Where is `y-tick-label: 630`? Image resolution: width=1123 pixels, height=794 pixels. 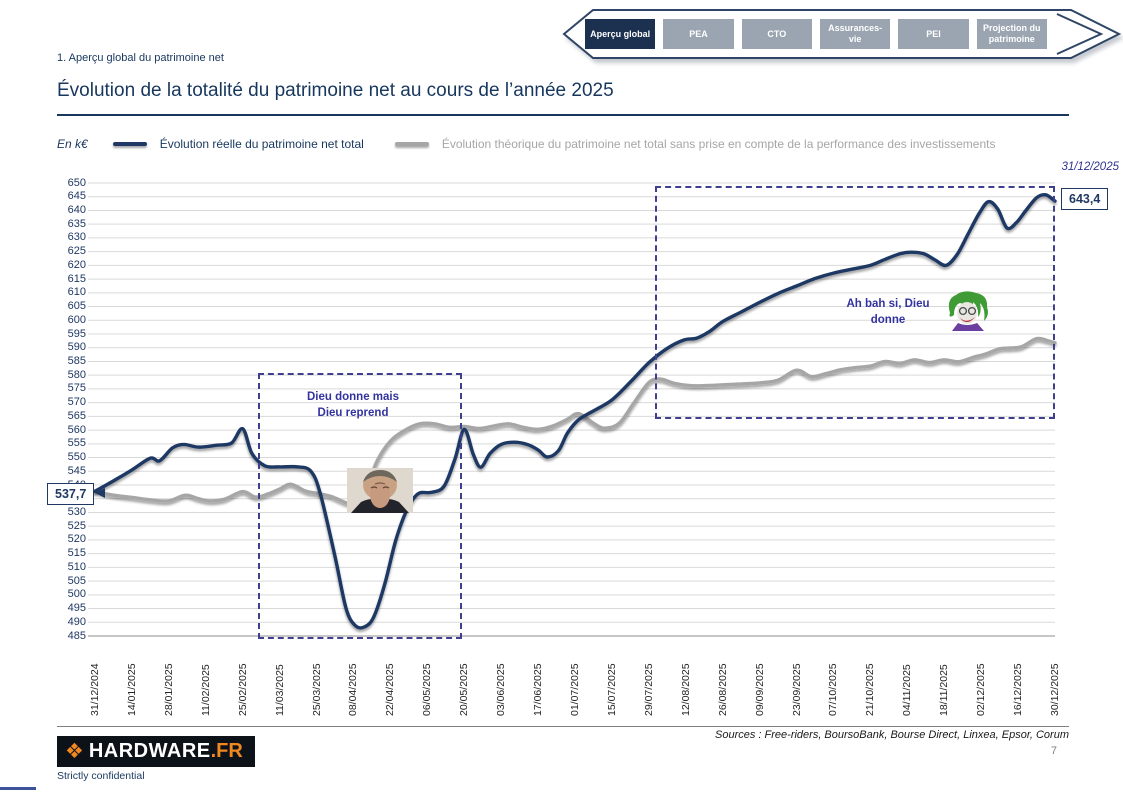 y-tick-label: 630 is located at coordinates (76, 237).